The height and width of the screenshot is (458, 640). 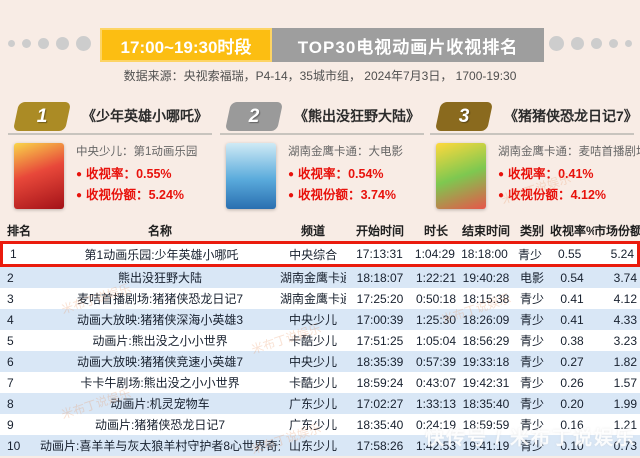 What do you see at coordinates (625, 424) in the screenshot?
I see `cell-share: 1.21` at bounding box center [625, 424].